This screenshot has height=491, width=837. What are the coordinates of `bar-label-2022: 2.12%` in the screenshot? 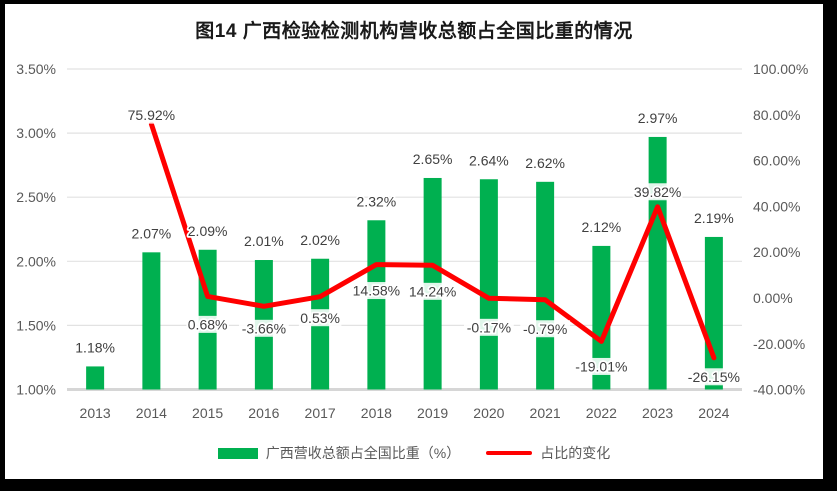 It's located at (602, 227).